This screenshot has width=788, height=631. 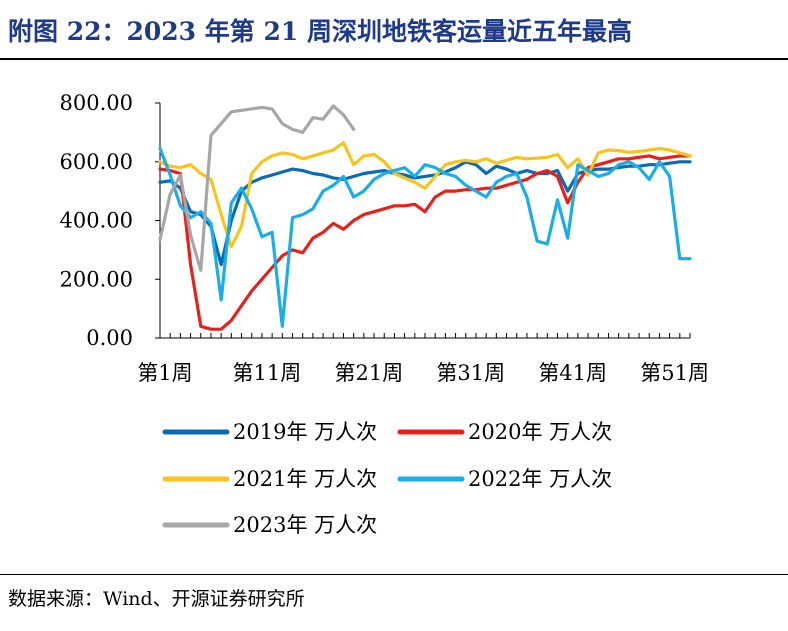 I want to click on legend-label-5: 2023年 万人次, so click(x=305, y=525).